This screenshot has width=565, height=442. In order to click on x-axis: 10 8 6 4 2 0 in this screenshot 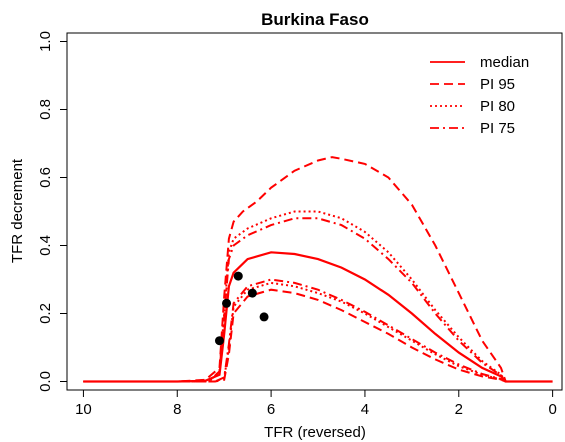, I will do `click(316, 403)`.